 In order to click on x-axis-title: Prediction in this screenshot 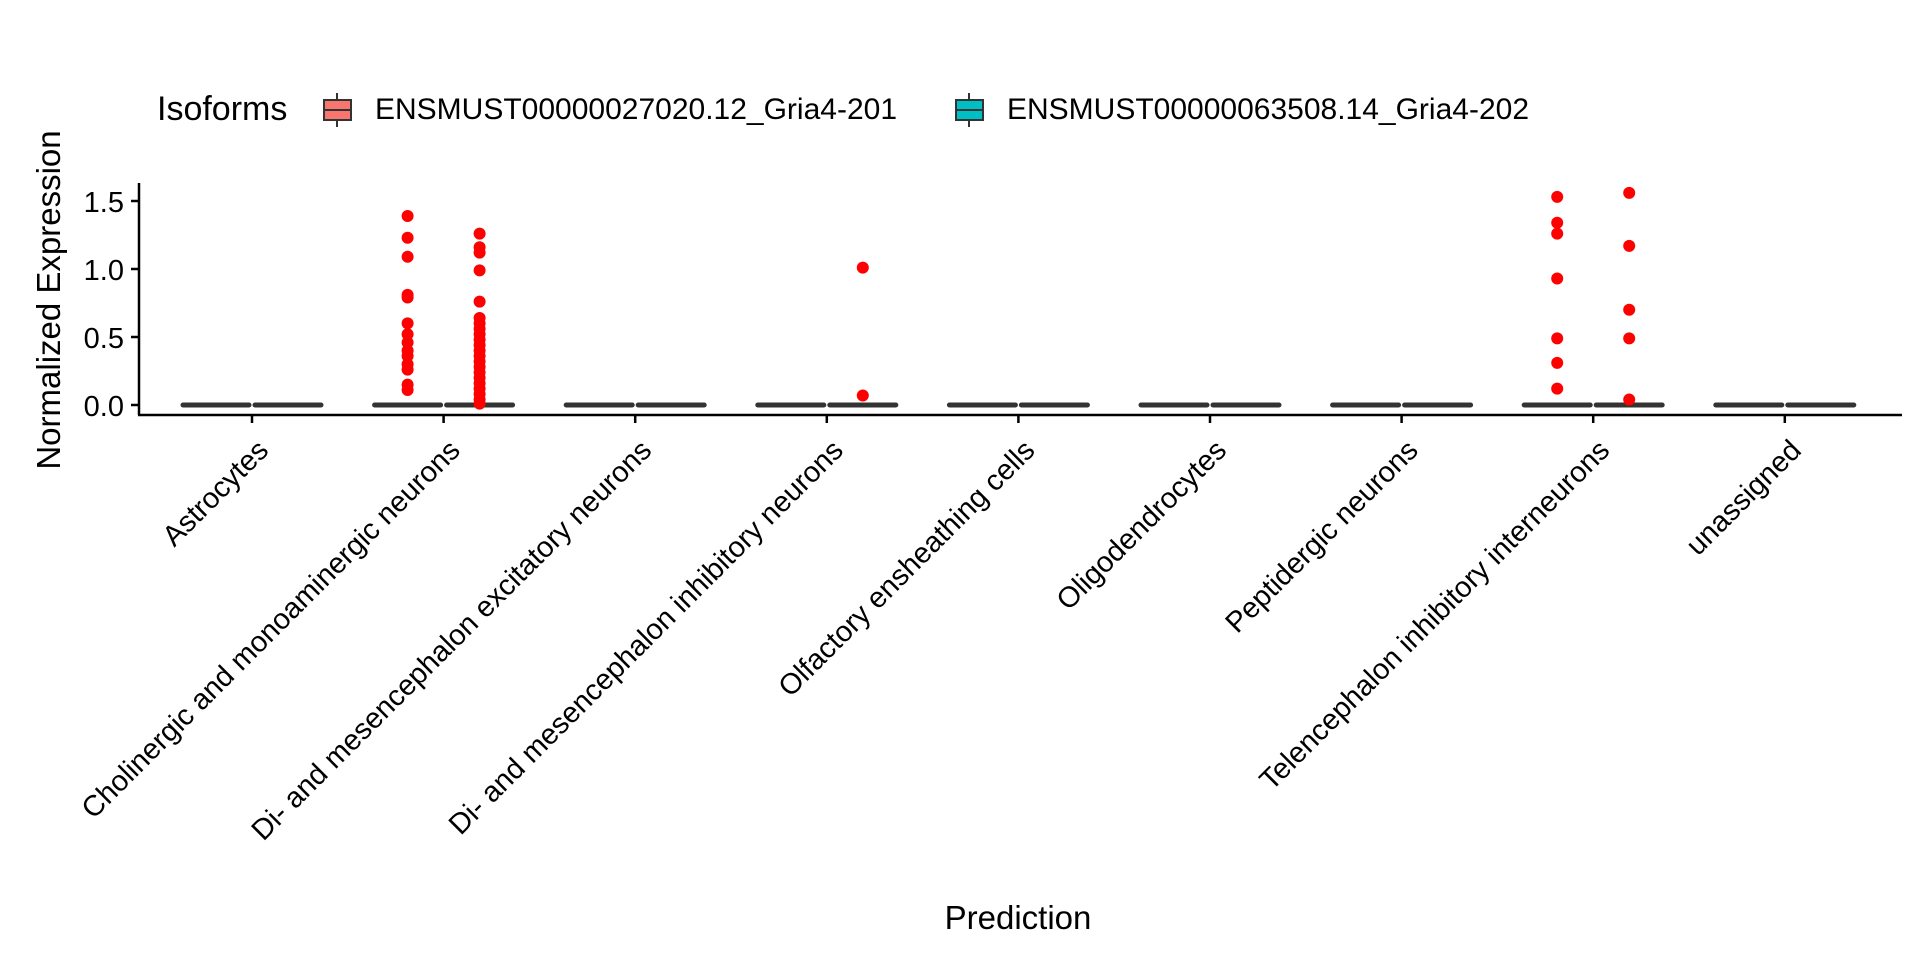, I will do `click(1018, 917)`.